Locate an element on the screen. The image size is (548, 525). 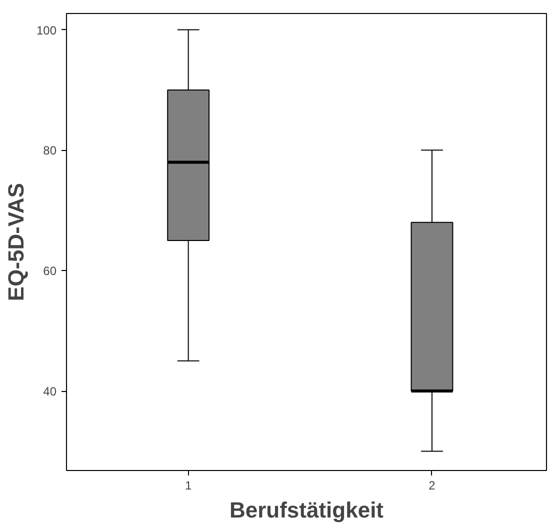
y-tick-label: 40 is located at coordinates (50, 391).